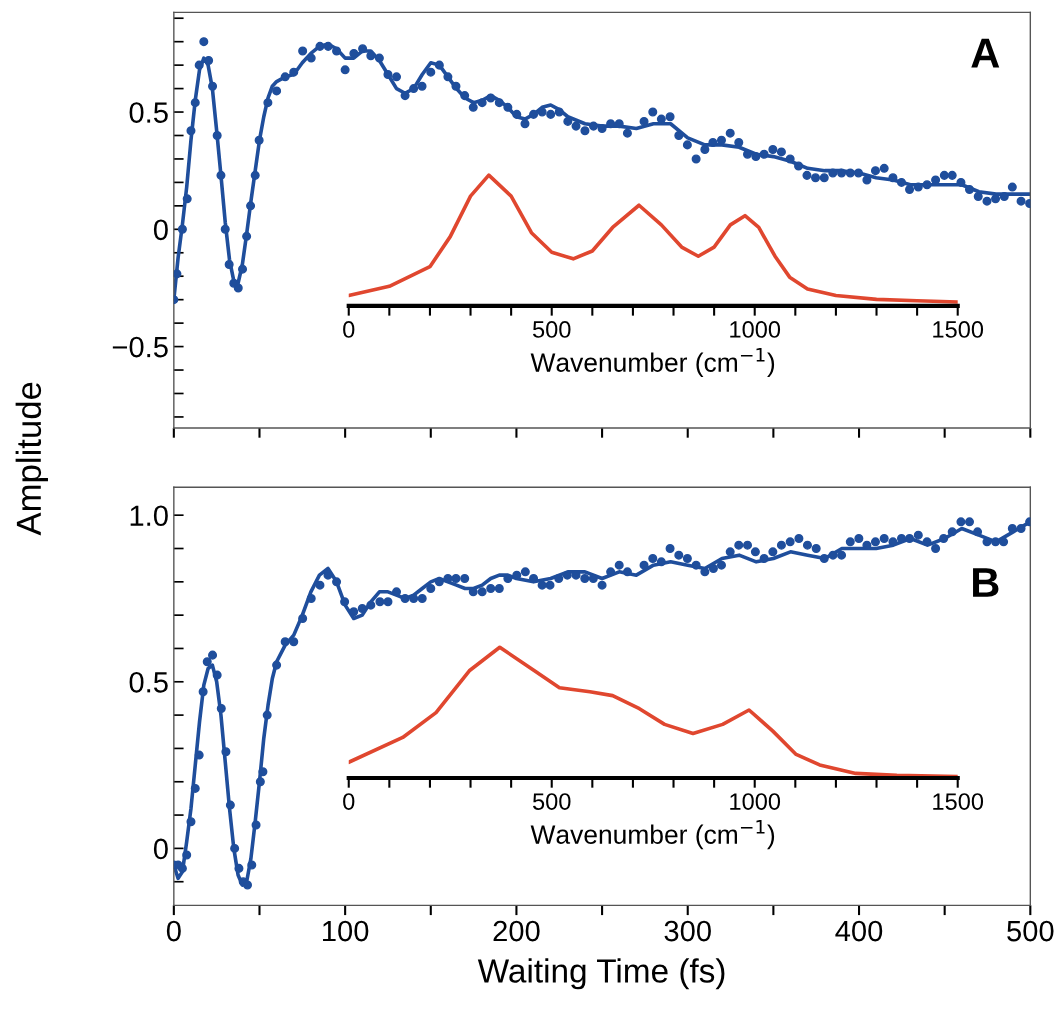 The width and height of the screenshot is (1060, 1030). Describe the element at coordinates (859, 931) in the screenshot. I see `x-tick-label: 400` at that location.